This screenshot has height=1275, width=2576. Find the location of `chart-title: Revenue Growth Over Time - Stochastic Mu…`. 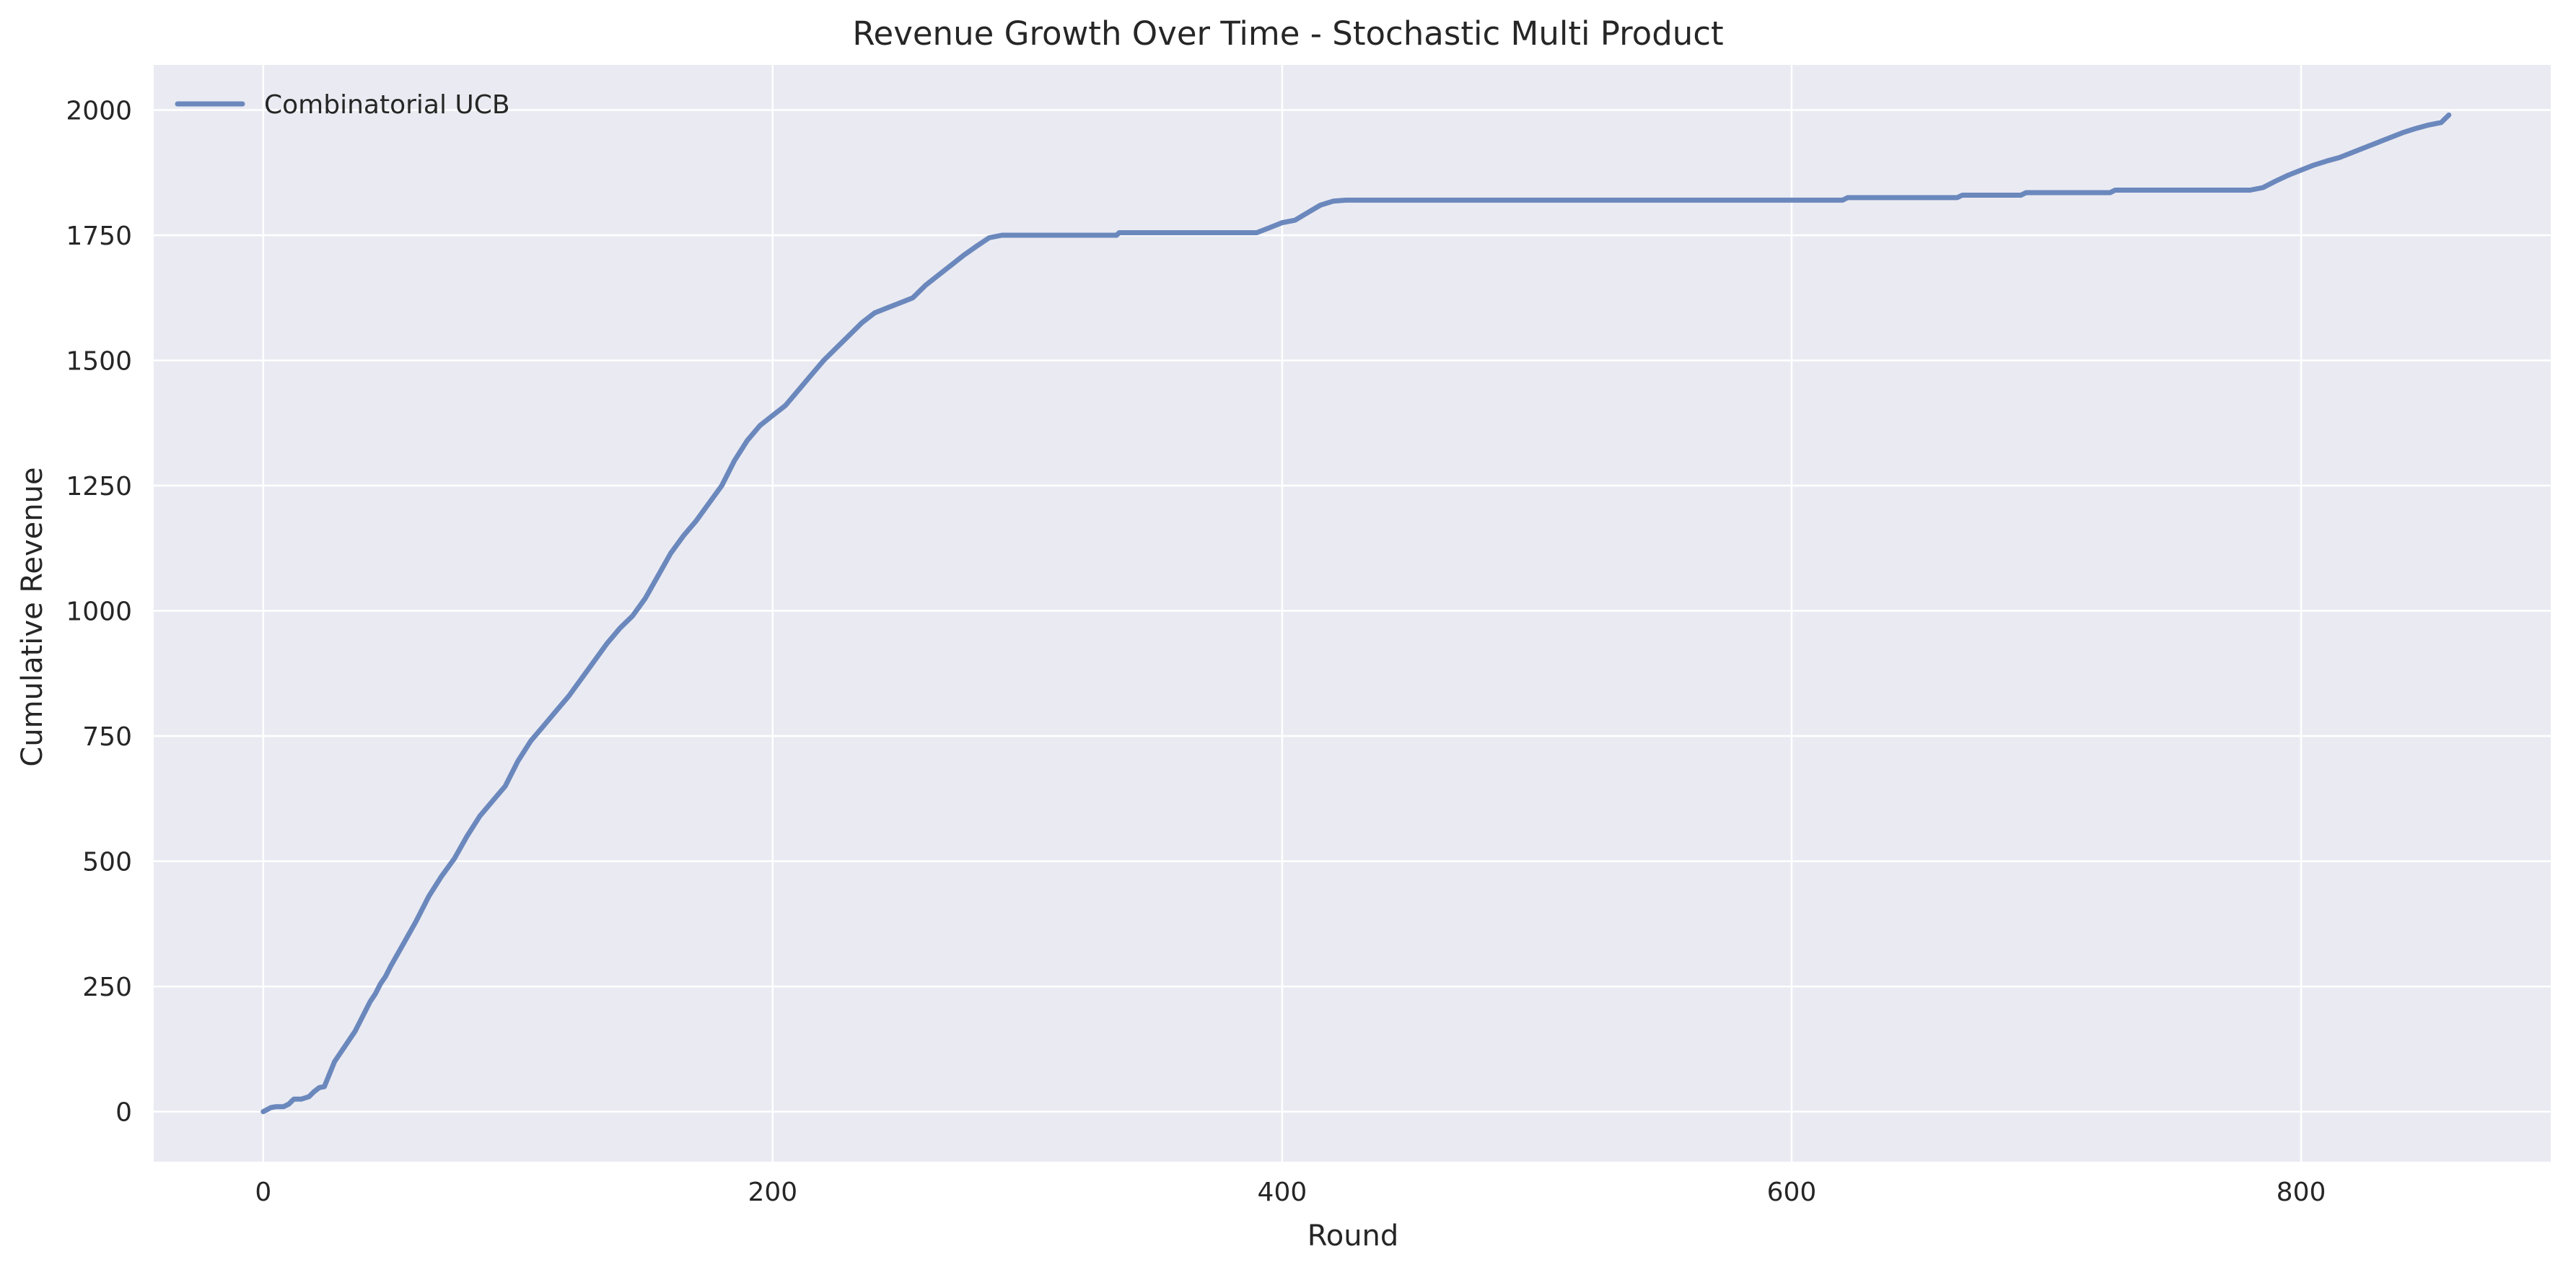

chart-title: Revenue Growth Over Time - Stochastic Mu… is located at coordinates (1287, 33).